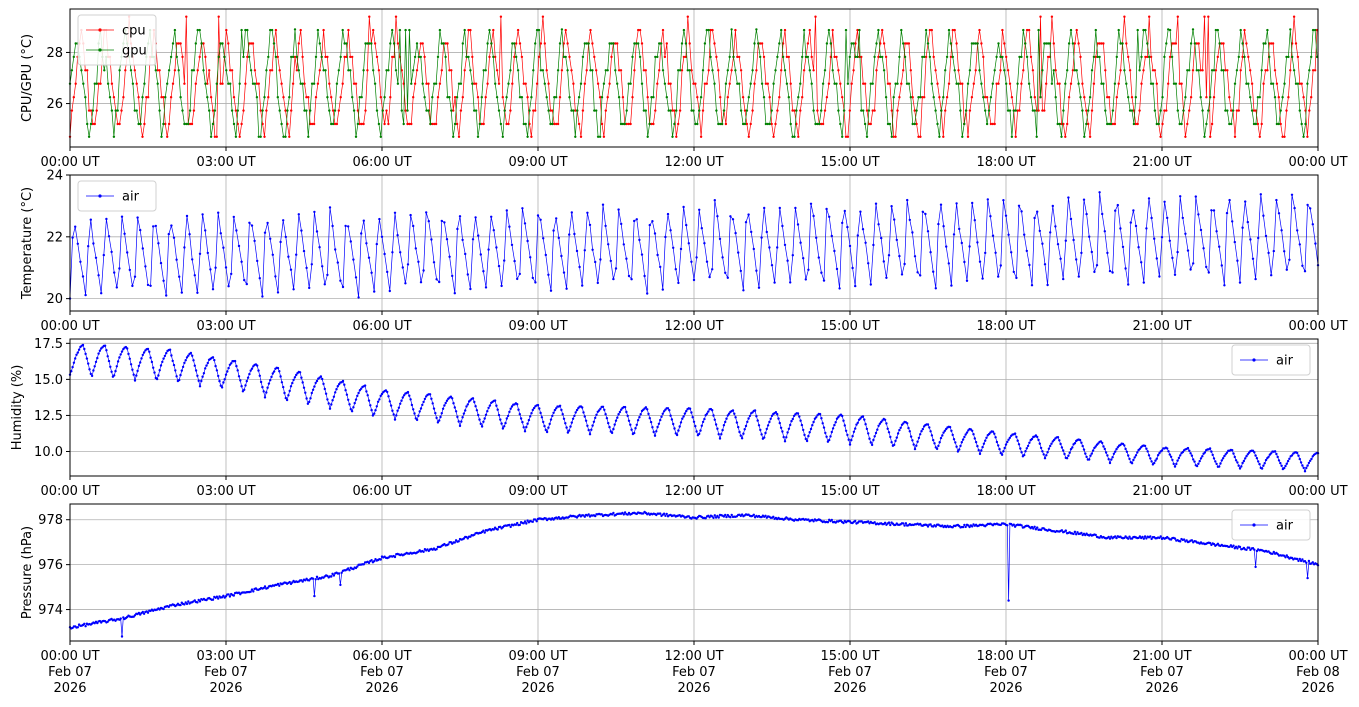  Describe the element at coordinates (225, 326) in the screenshot. I see `x-tick-label: 03:00 UT` at that location.